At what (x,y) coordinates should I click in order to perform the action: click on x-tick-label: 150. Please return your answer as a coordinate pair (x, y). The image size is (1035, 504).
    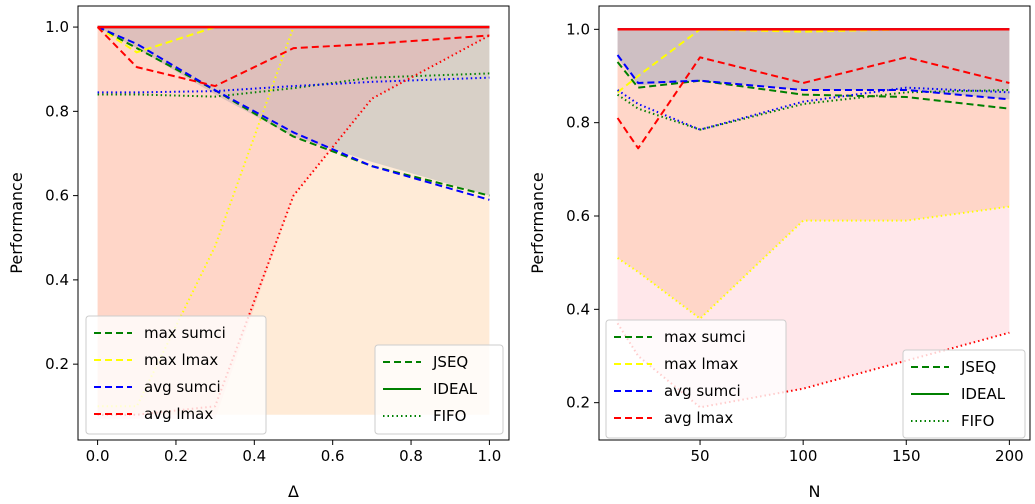
    Looking at the image, I should click on (906, 456).